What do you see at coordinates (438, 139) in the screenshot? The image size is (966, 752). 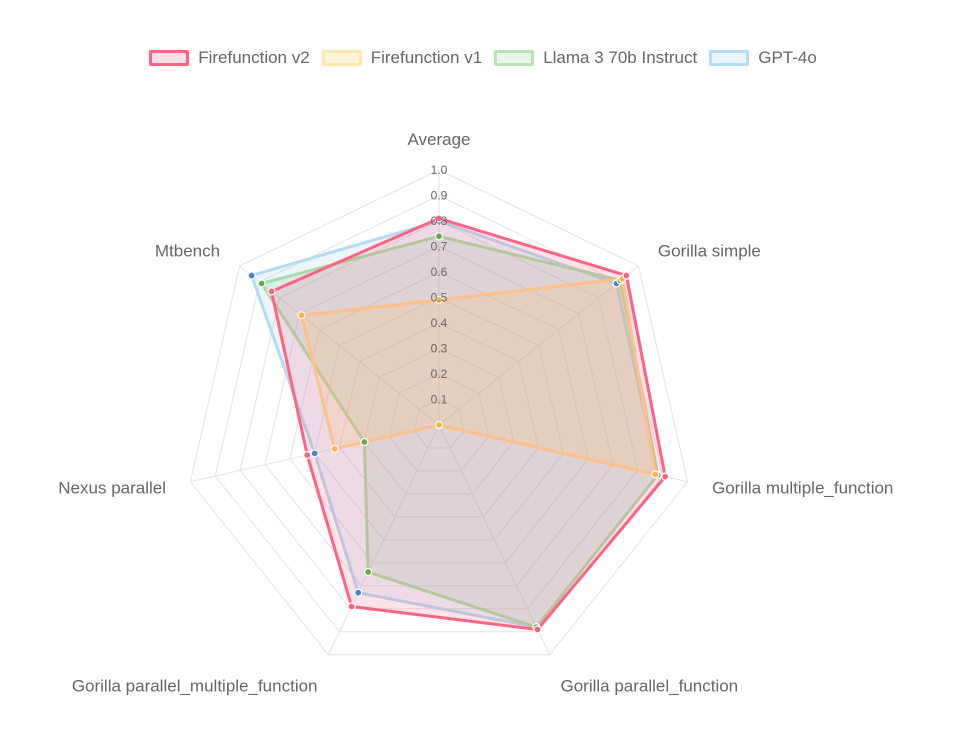 I see `axis-label: Average` at bounding box center [438, 139].